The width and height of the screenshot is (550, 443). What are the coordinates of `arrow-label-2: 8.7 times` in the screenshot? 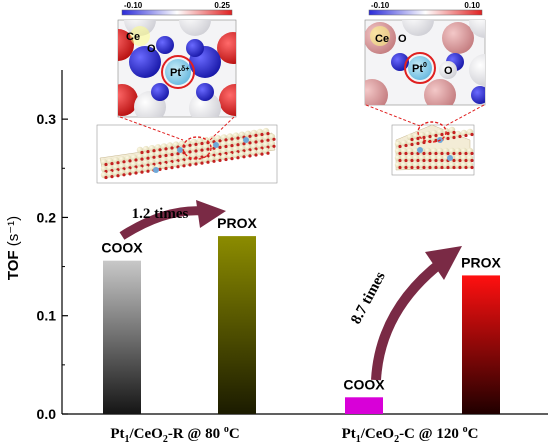 It's located at (368, 298).